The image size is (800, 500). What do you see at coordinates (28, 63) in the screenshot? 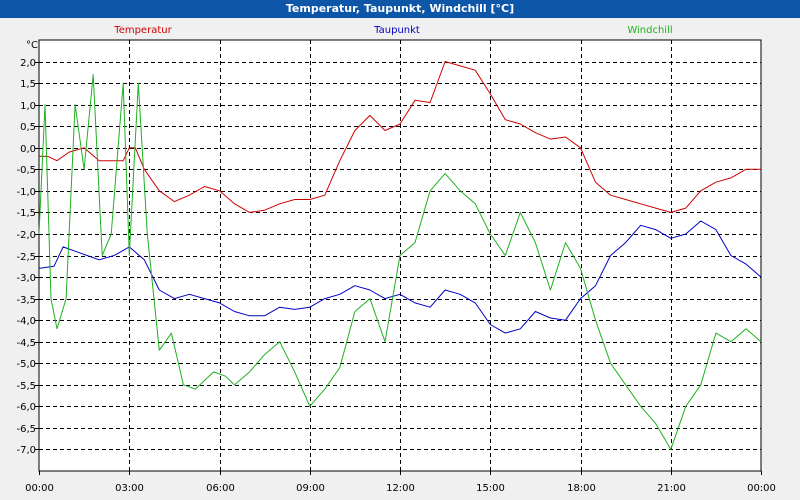
I see `y-tick-label: 2,0` at bounding box center [28, 63].